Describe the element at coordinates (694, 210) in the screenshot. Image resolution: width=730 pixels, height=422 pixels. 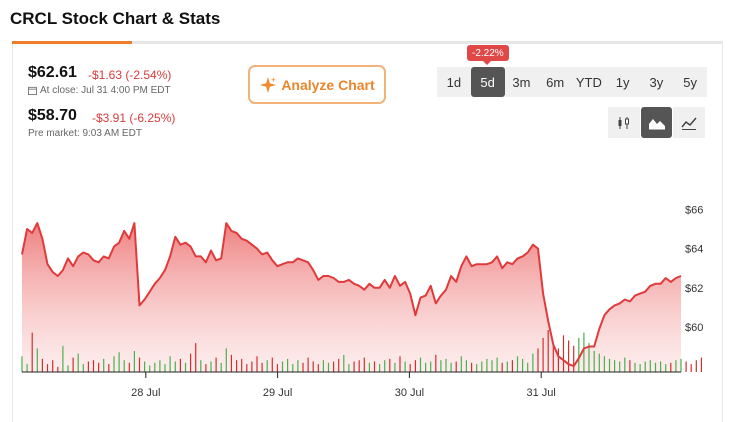
I see `y-tick-label: $66` at that location.